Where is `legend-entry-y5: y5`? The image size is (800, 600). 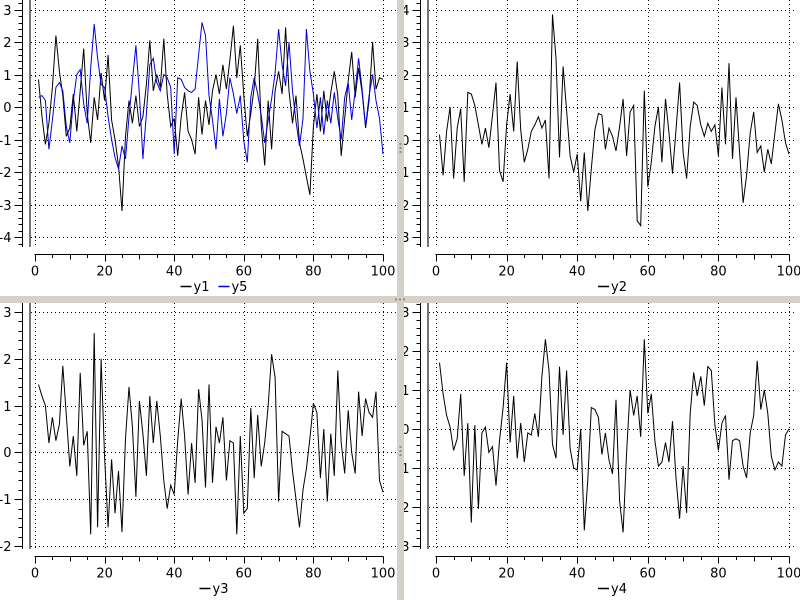
legend-entry-y5: y5 is located at coordinates (232, 287).